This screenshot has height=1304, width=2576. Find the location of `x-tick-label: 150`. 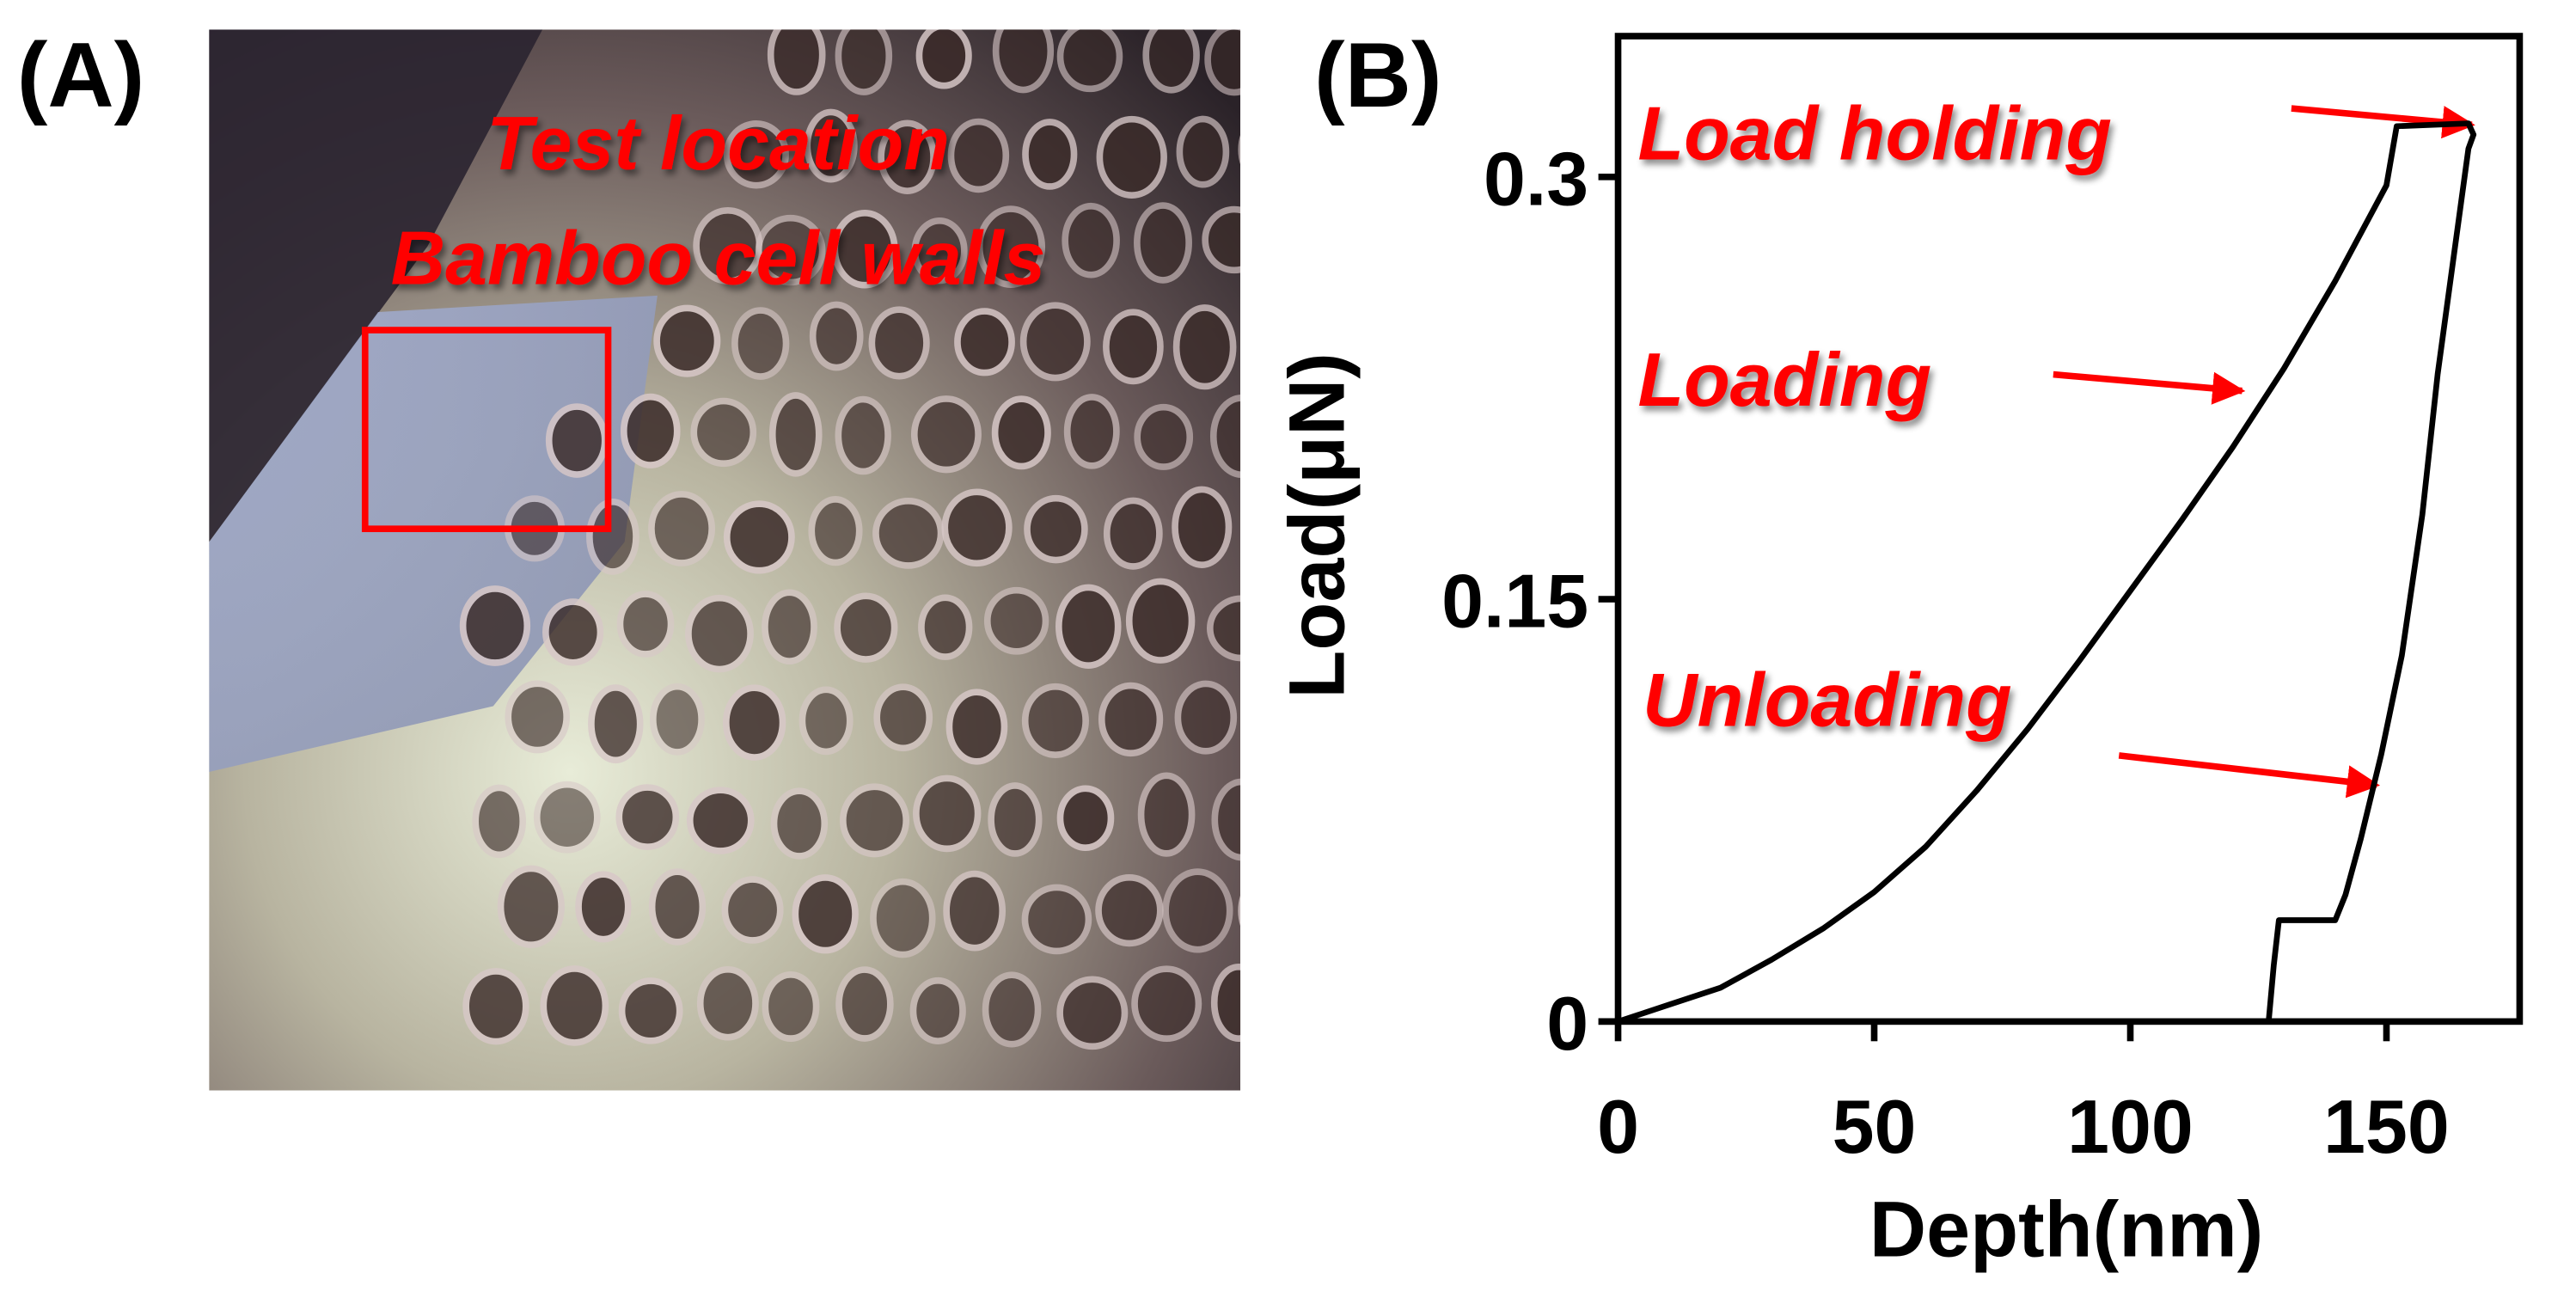

x-tick-label: 150 is located at coordinates (2386, 1126).